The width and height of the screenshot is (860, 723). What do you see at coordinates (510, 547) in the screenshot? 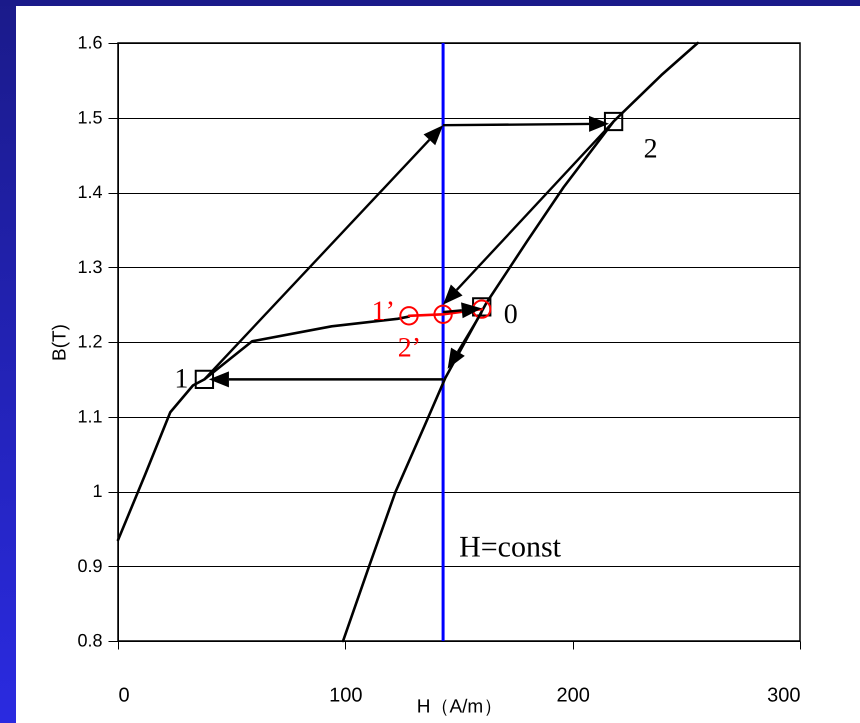
I see `ref-line-label: H=const` at bounding box center [510, 547].